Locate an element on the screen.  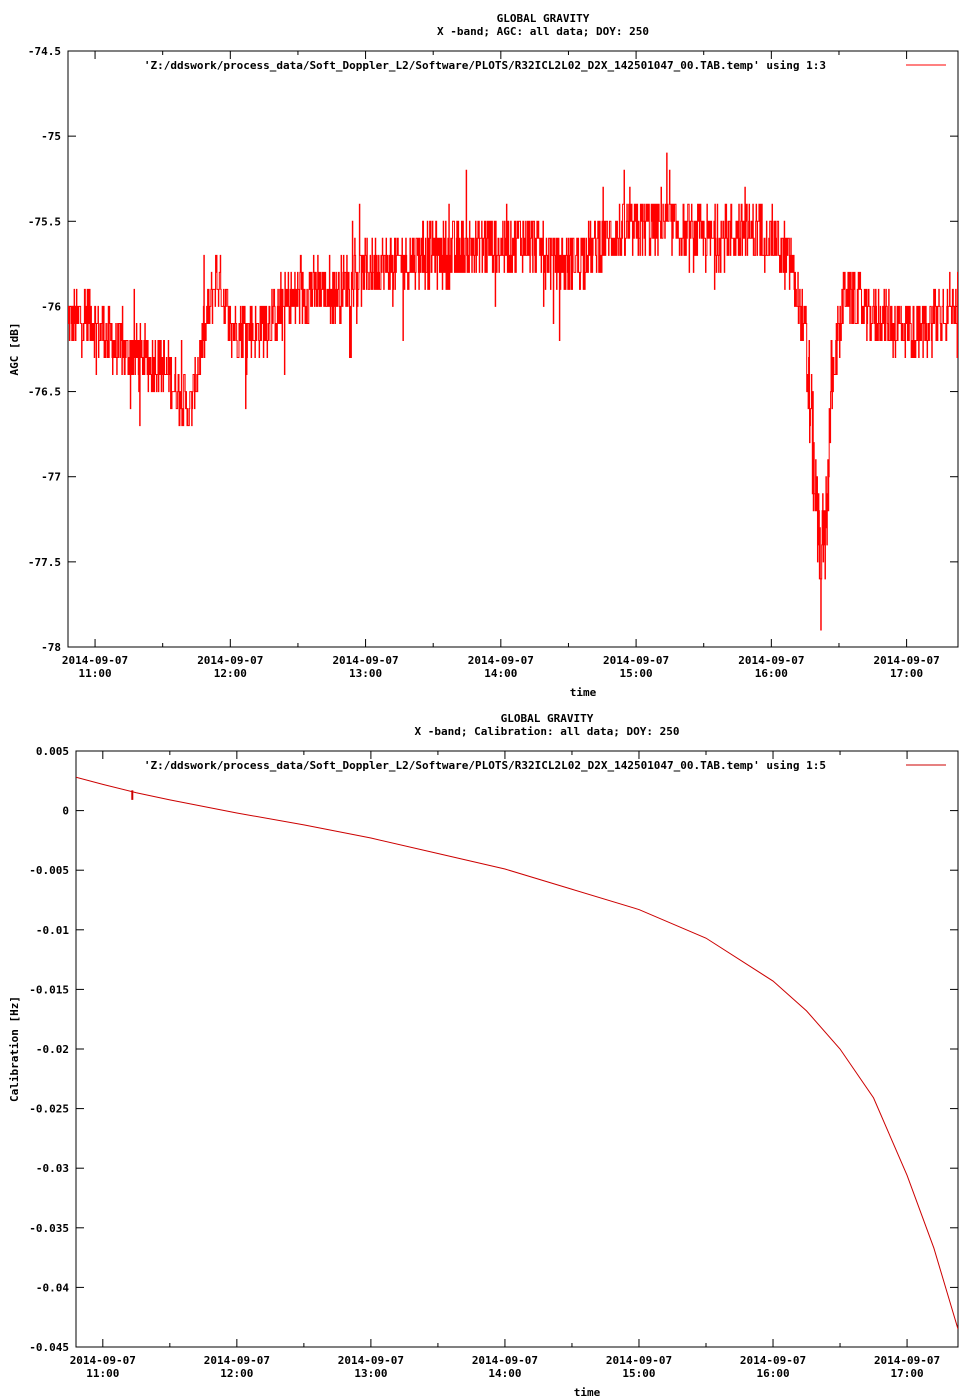
chart-2-xtick-time: 11:00 is located at coordinates (102, 1373).